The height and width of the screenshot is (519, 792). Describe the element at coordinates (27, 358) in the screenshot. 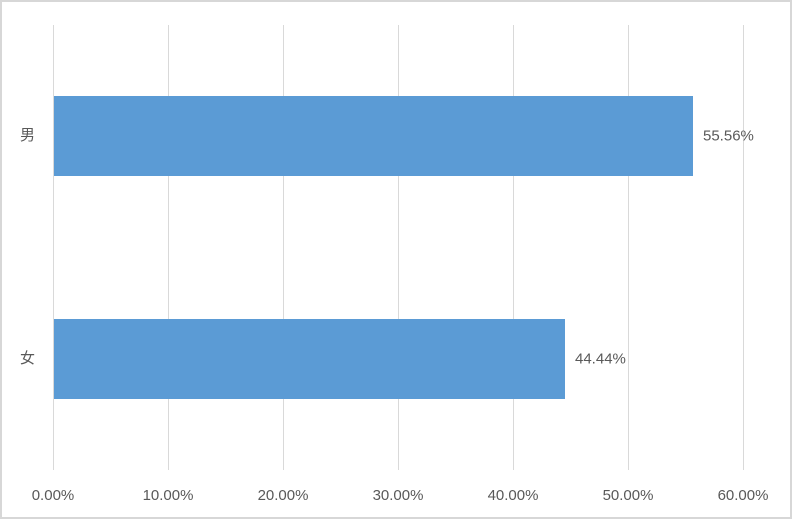

I see `y-axis-category-label: 女` at that location.